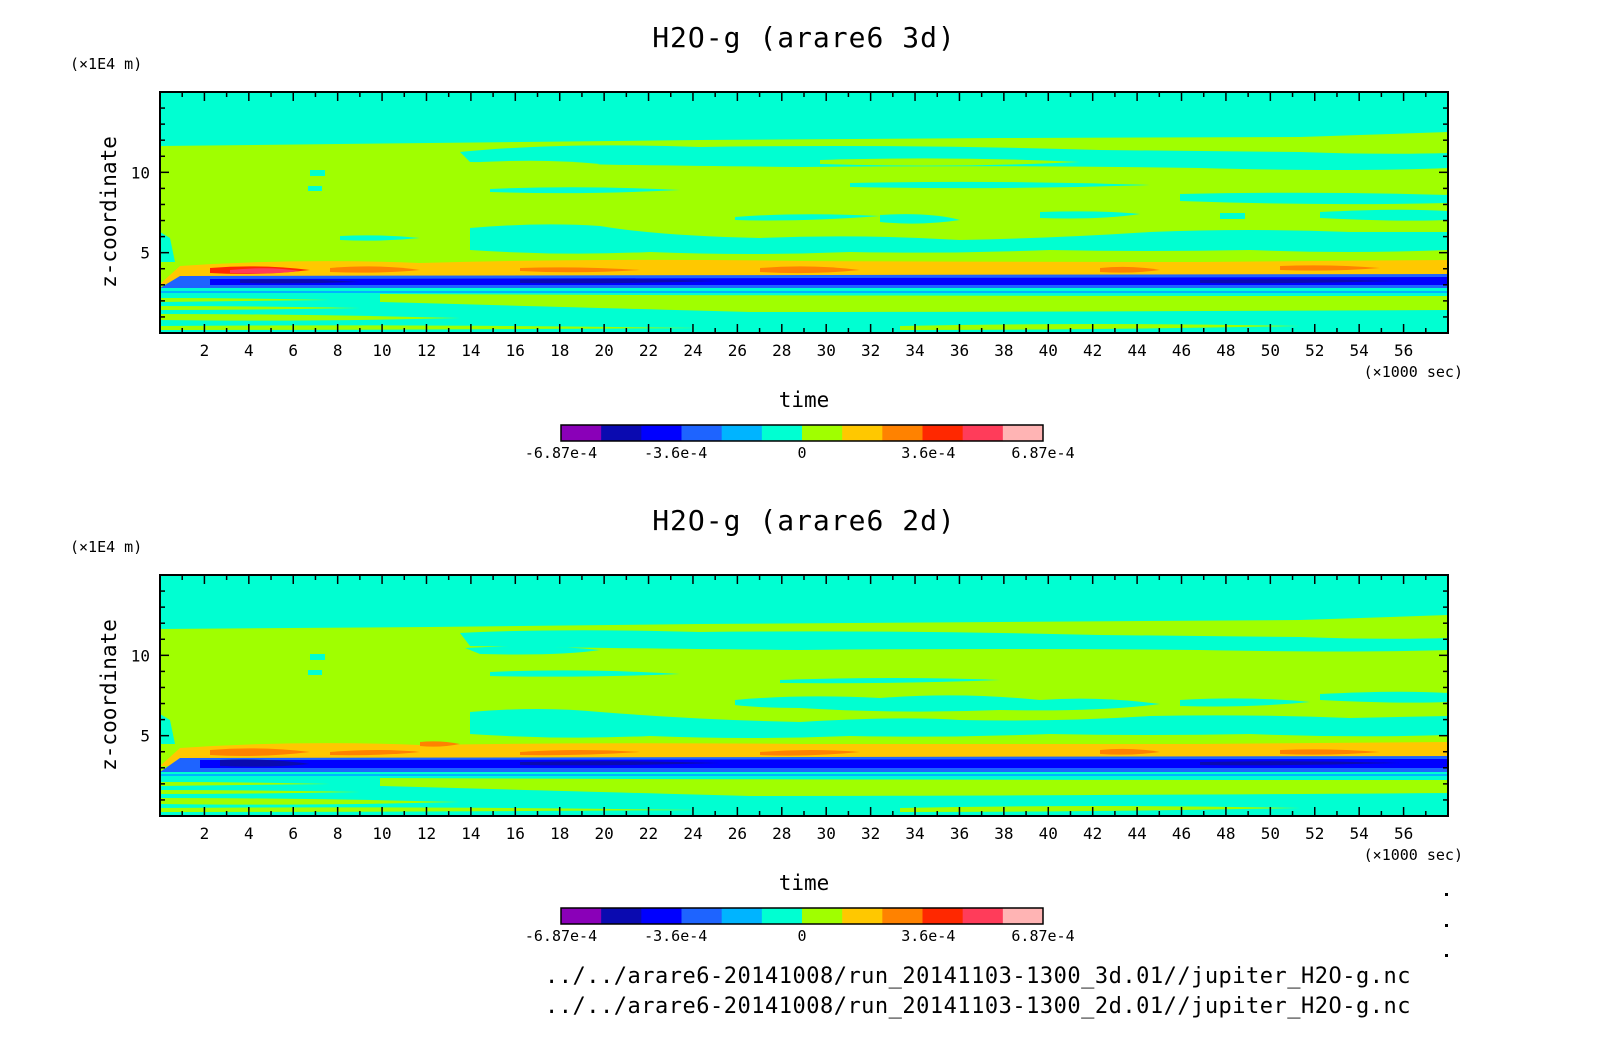 The image size is (1604, 1054). I want to click on x-tick-label: 10, so click(381, 833).